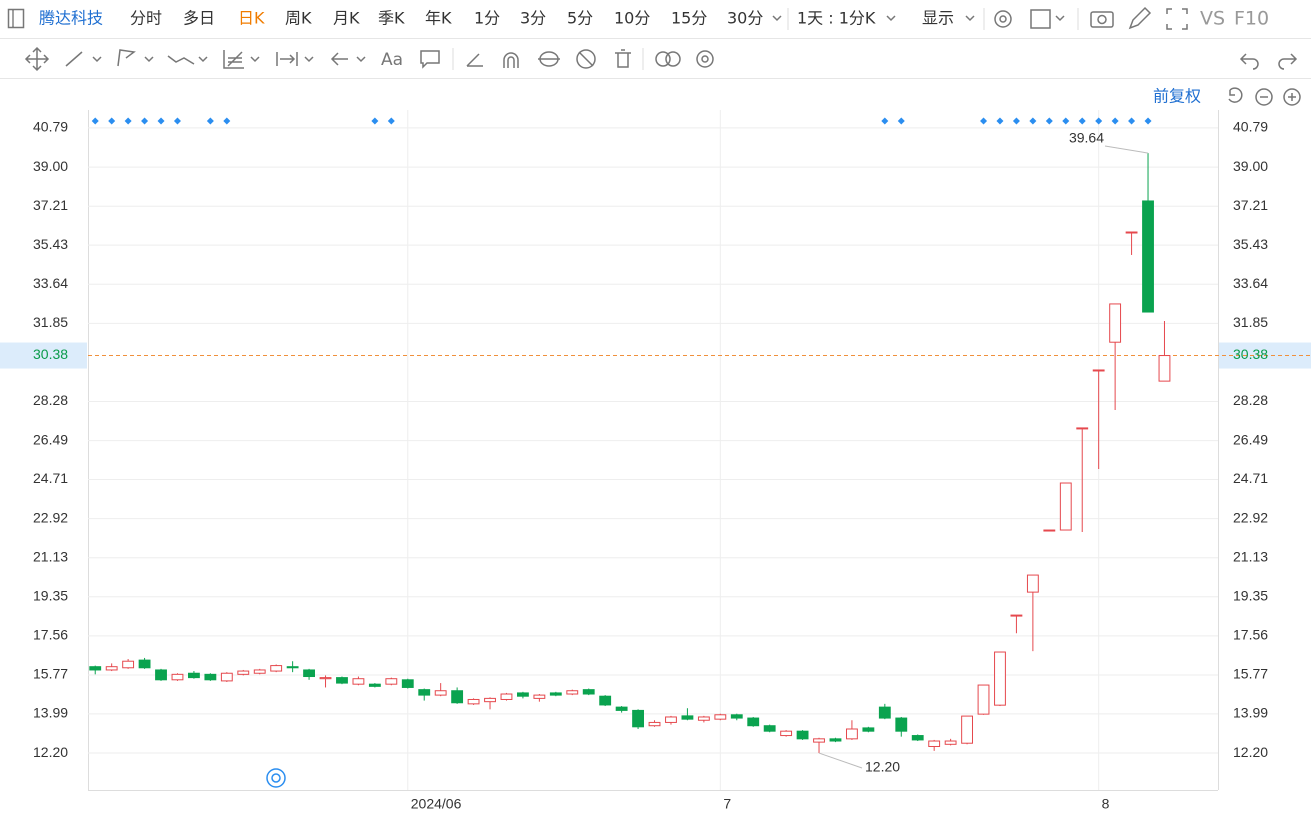 Image resolution: width=1311 pixels, height=828 pixels. Describe the element at coordinates (37, 59) in the screenshot. I see `move-tool` at that location.